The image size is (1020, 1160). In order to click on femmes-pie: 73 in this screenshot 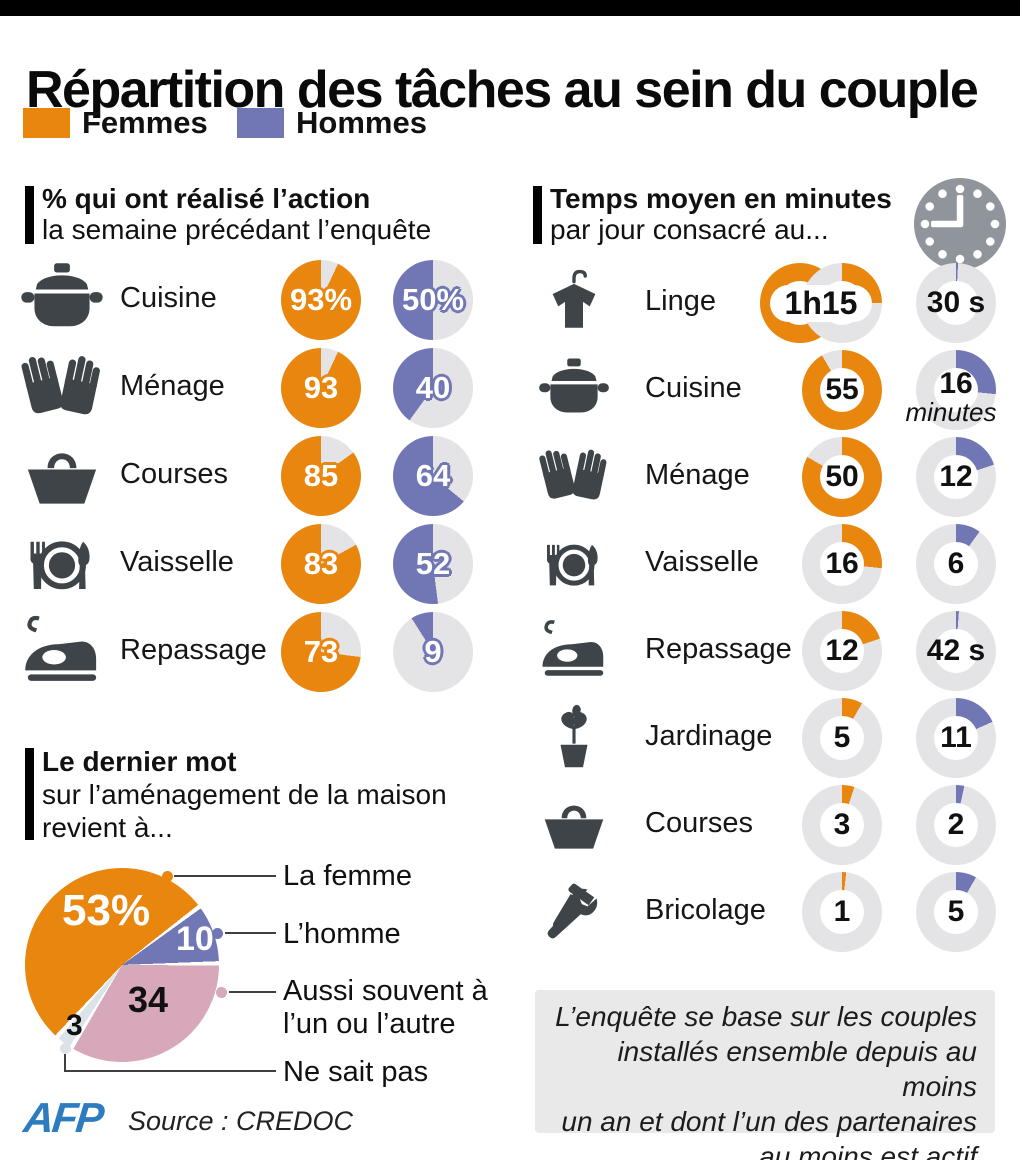, I will do `click(321, 652)`.